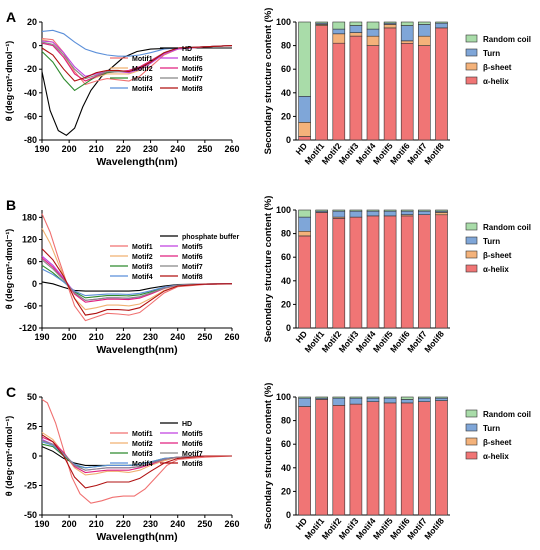 This screenshot has width=540, height=550. Describe the element at coordinates (41, 524) in the screenshot. I see `x-tick-label: 190` at that location.